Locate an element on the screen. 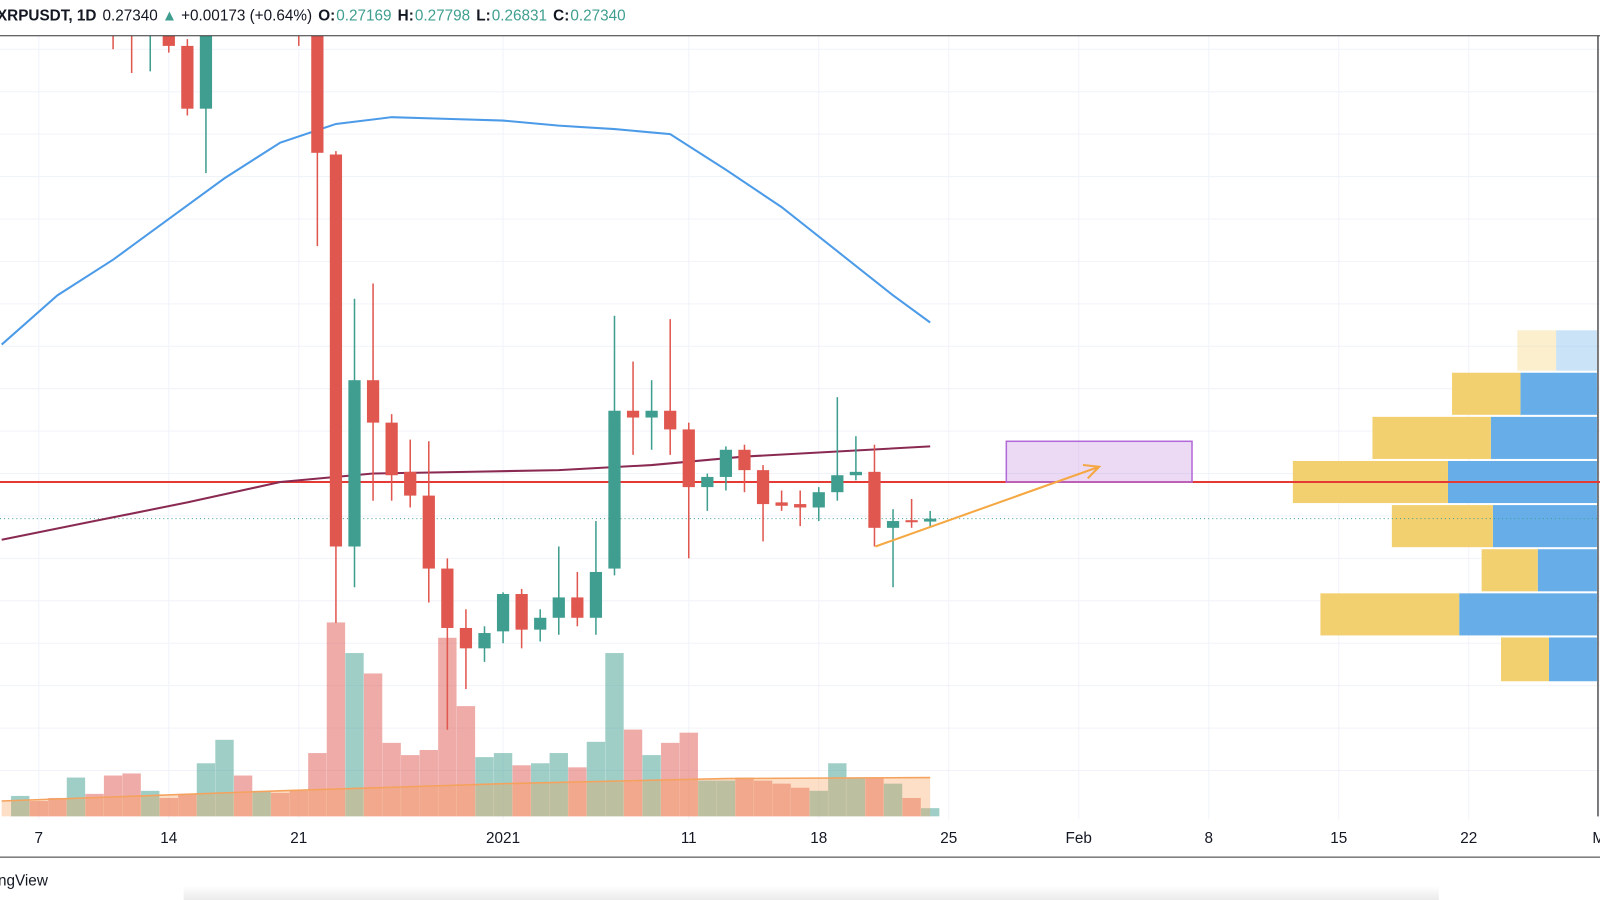  ohlc-label: O: is located at coordinates (326, 15).